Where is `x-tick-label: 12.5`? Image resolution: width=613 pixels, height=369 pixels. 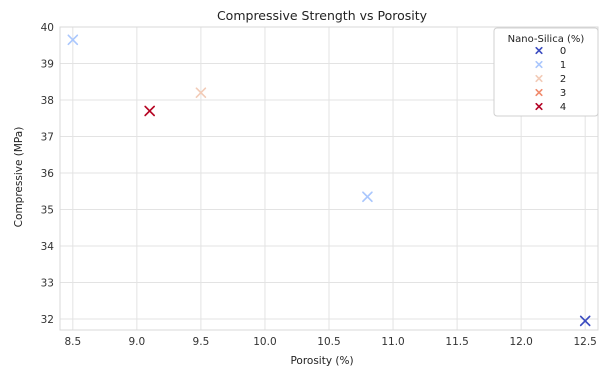
x-tick-label: 12.5 is located at coordinates (584, 342).